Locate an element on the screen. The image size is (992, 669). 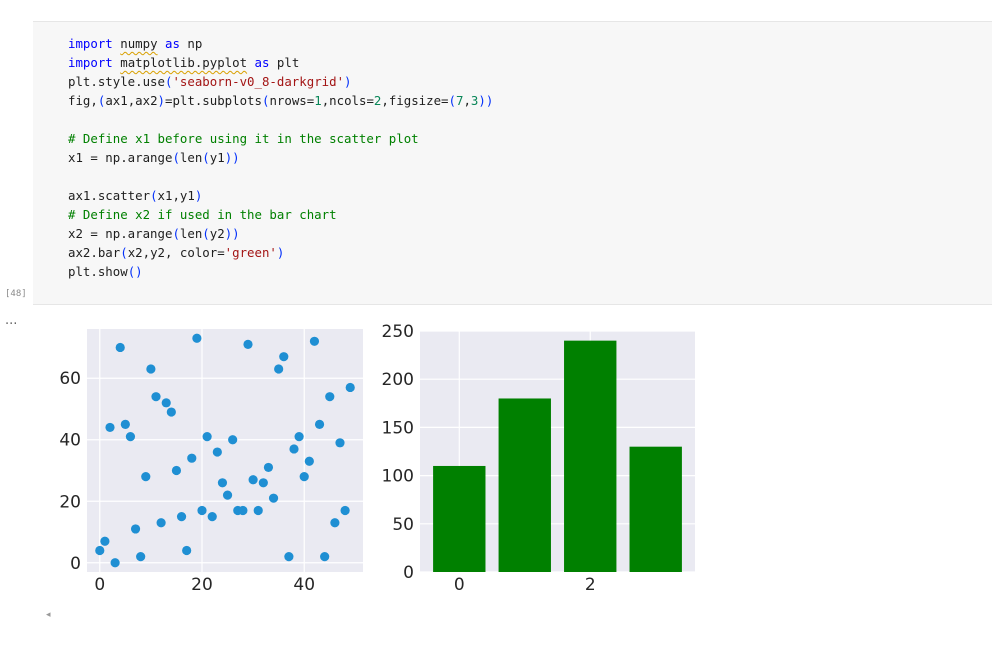
code-line: ax1.scatter(x1,y1) is located at coordinates (280, 195).